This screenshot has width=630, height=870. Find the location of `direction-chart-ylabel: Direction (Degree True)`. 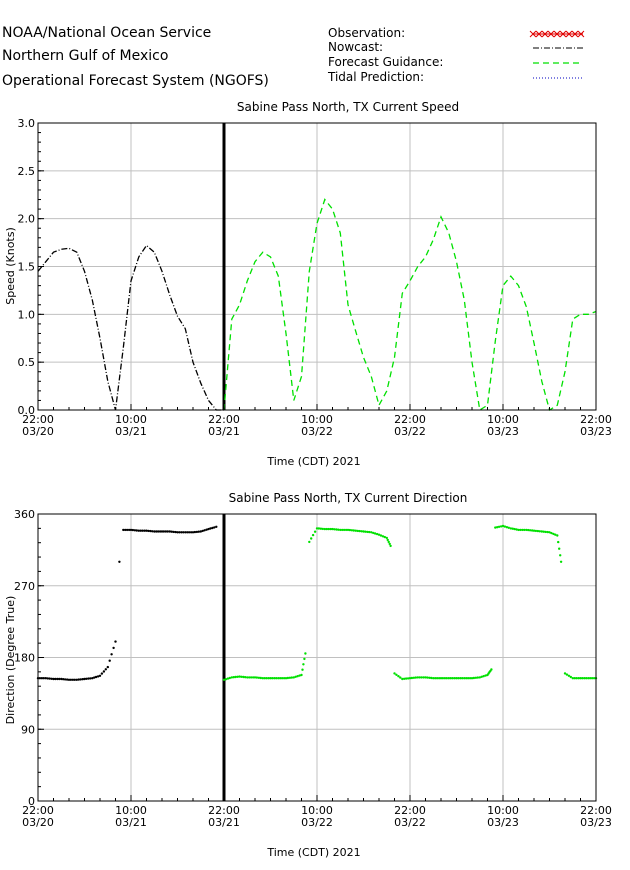

direction-chart-ylabel: Direction (Degree True) is located at coordinates (10, 660).